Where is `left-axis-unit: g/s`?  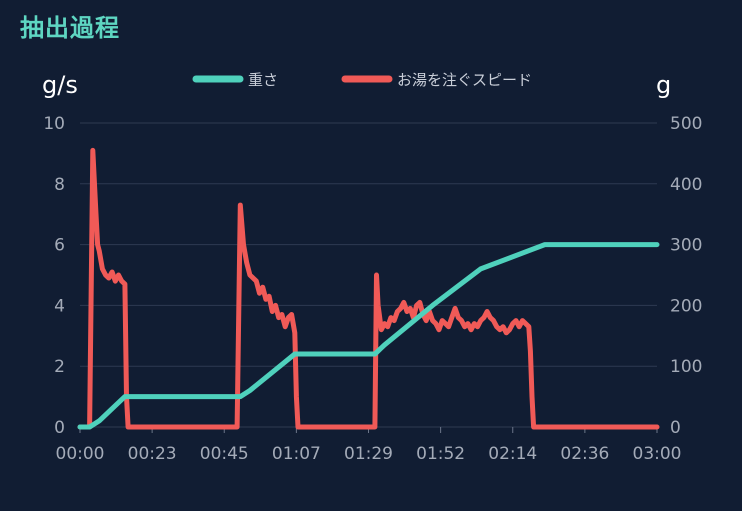 left-axis-unit: g/s is located at coordinates (60, 85).